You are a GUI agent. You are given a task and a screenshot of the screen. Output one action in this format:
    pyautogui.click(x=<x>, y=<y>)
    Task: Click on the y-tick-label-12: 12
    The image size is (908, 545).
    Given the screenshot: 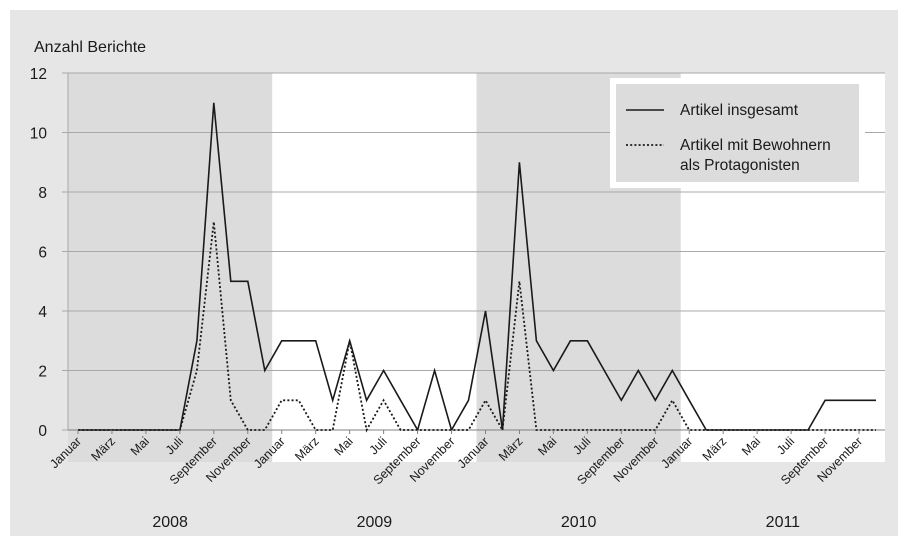 What is the action you would take?
    pyautogui.click(x=38, y=74)
    